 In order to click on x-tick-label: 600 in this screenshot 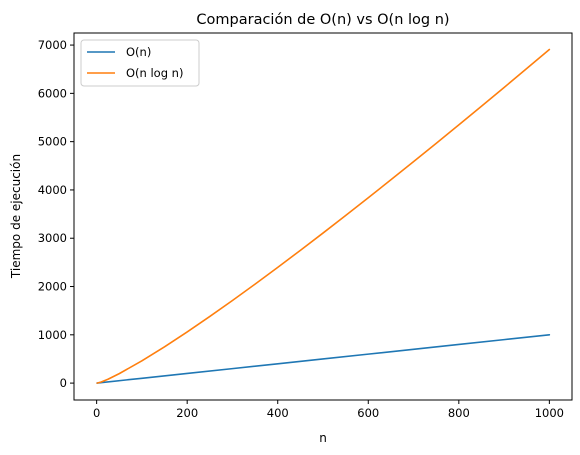, I will do `click(368, 413)`.